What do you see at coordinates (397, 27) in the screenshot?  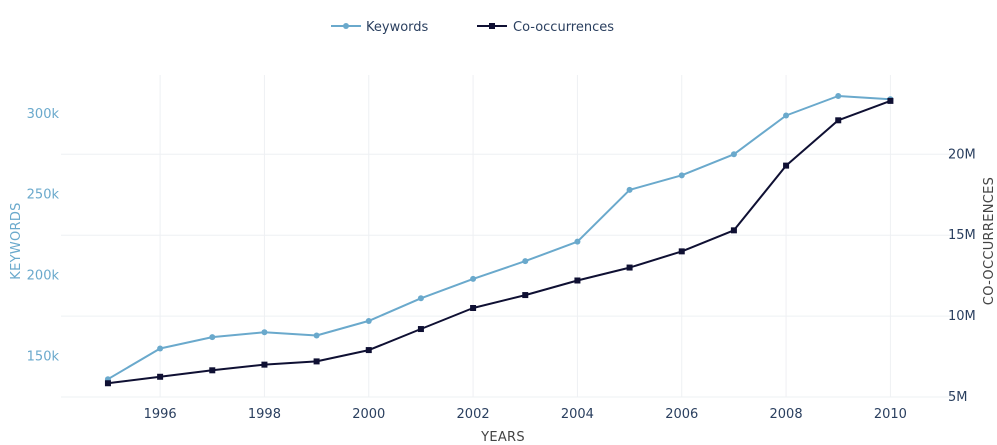 I see `legend-label-keywords: Keywords` at bounding box center [397, 27].